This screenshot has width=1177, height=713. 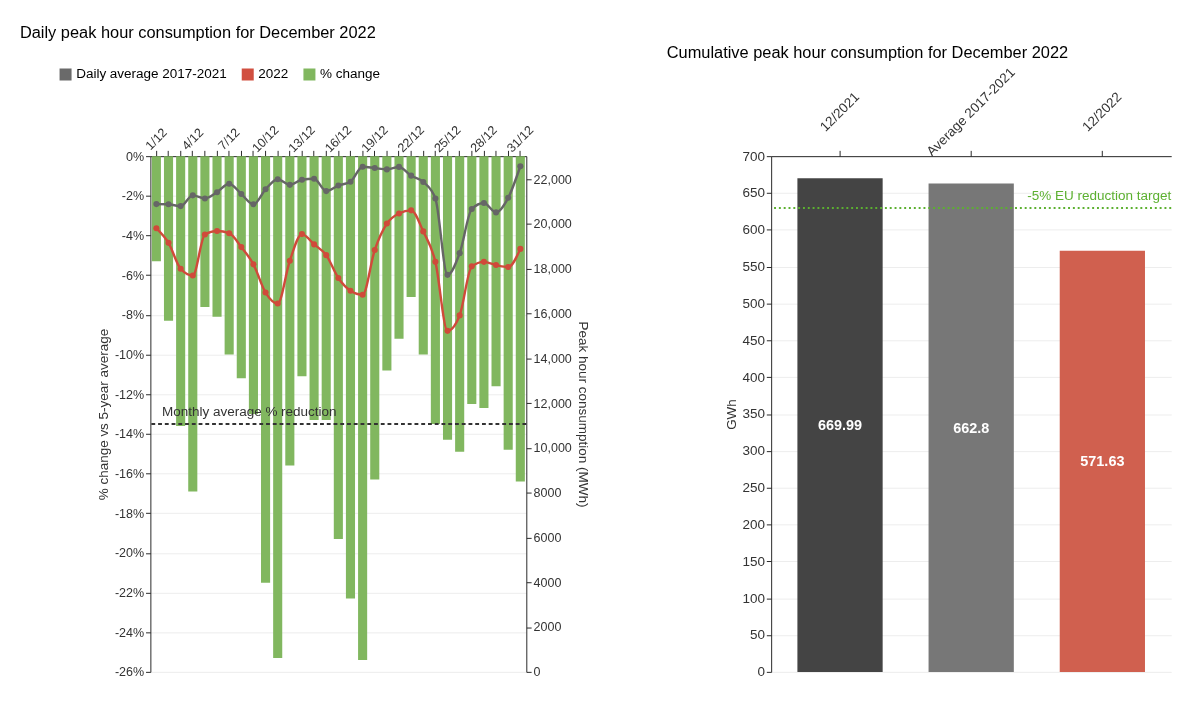 What do you see at coordinates (129, 354) in the screenshot?
I see `y-tick-label: -10%` at bounding box center [129, 354].